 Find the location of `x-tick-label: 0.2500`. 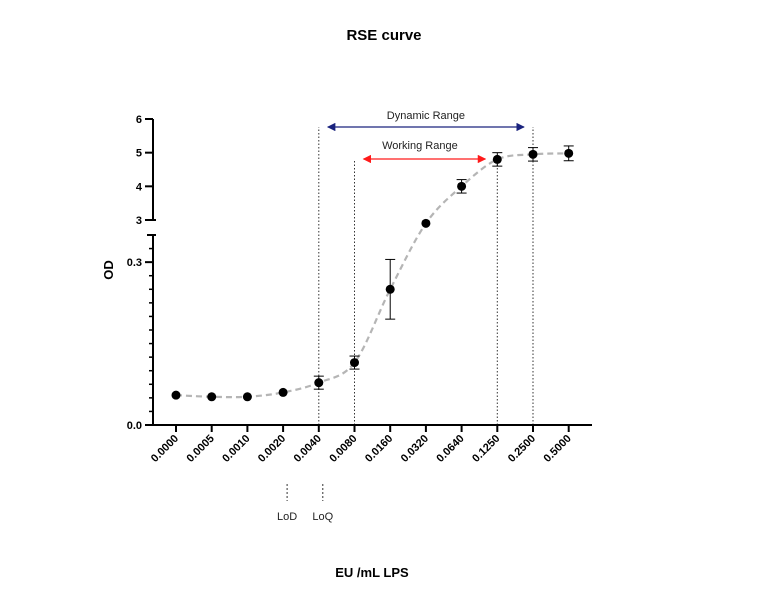

x-tick-label: 0.2500 is located at coordinates (522, 449).